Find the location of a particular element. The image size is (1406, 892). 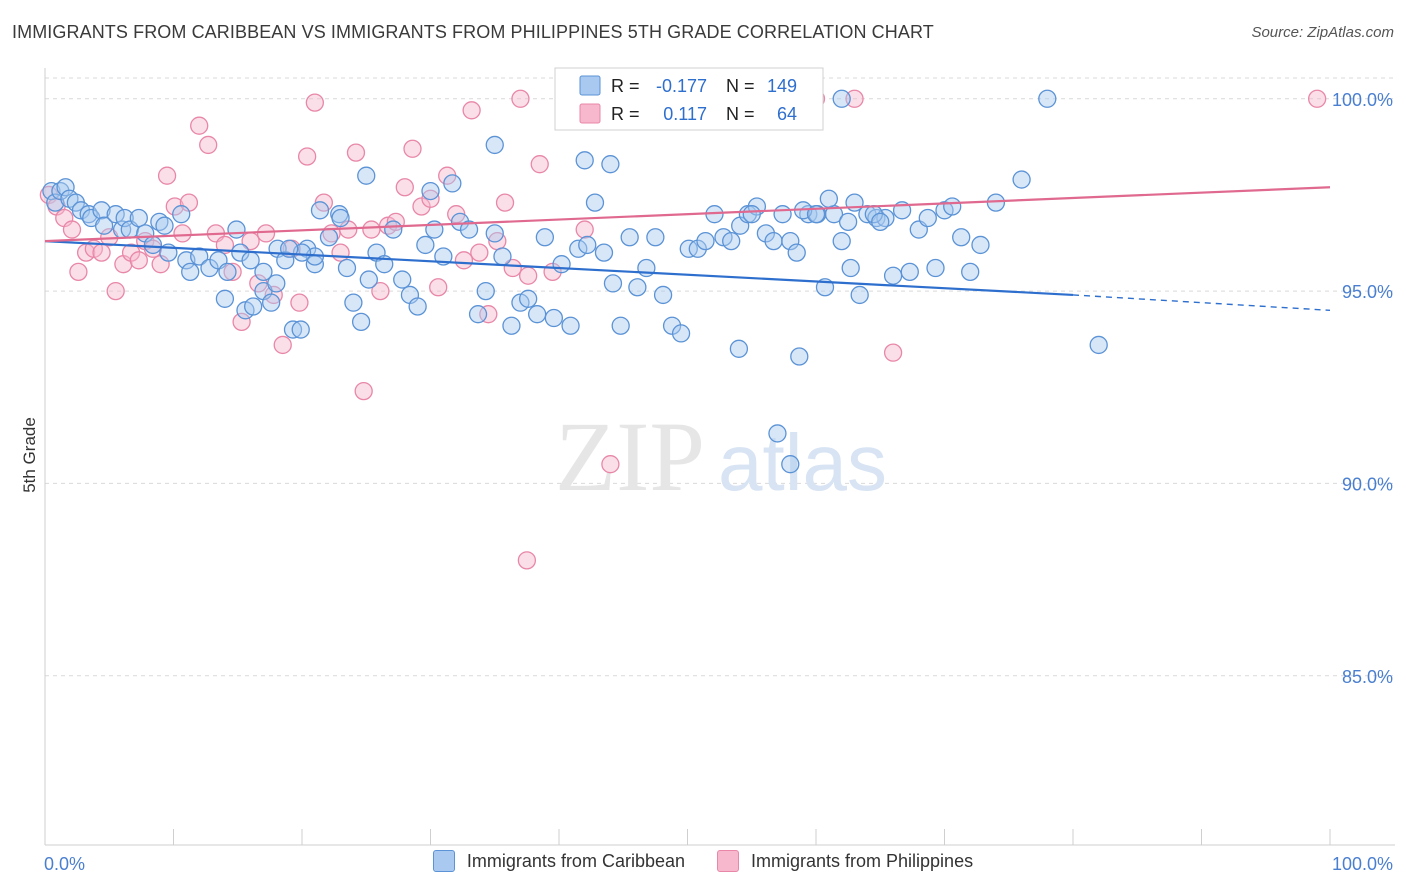

y-tick-label: 95.0% is located at coordinates (1367, 292).